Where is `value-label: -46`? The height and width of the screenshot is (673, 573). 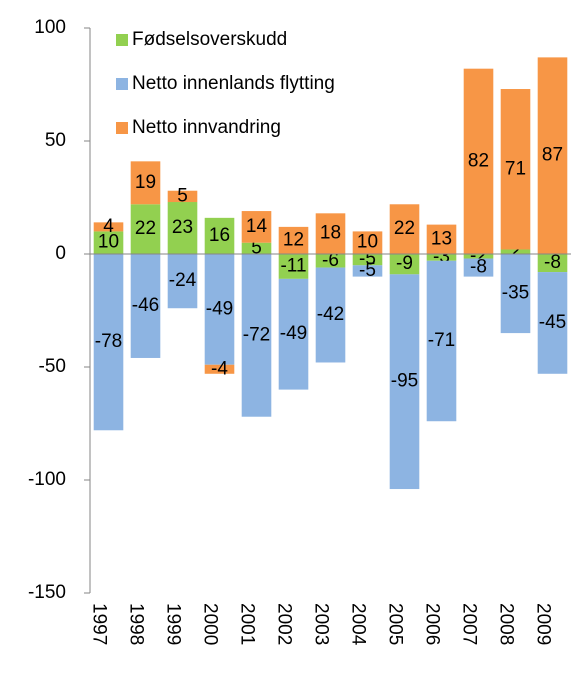 value-label: -46 is located at coordinates (145, 305).